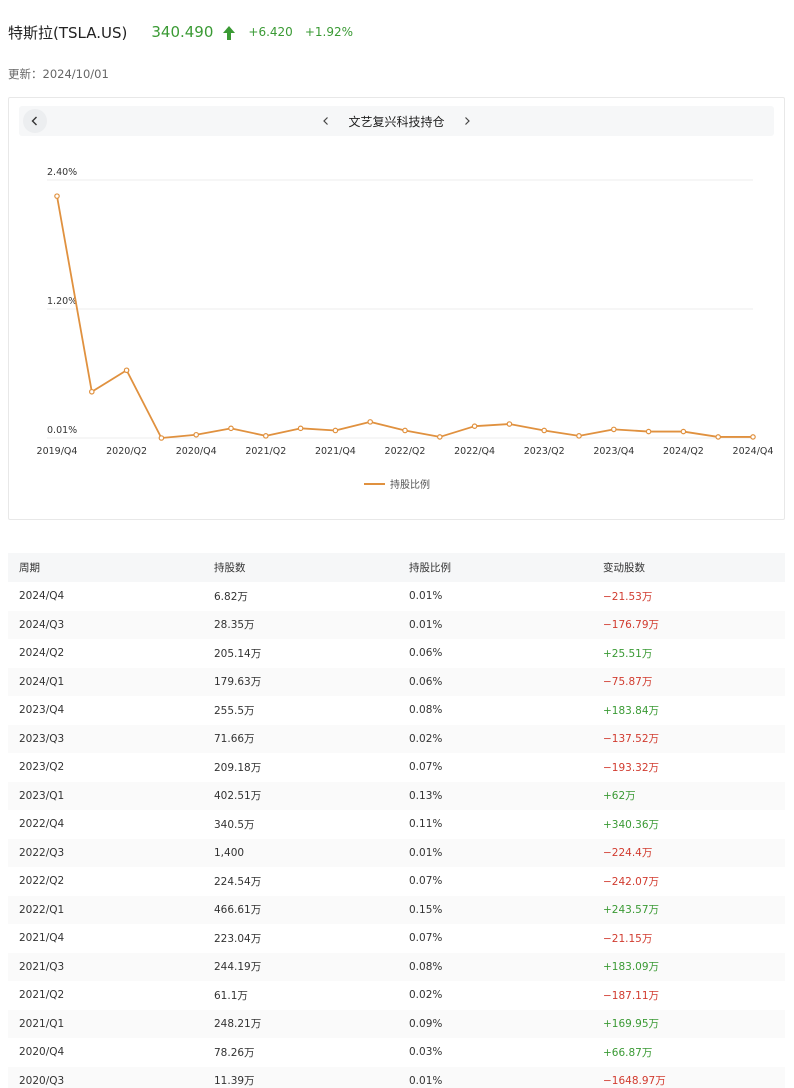  I want to click on price-change: +6.420, so click(270, 32).